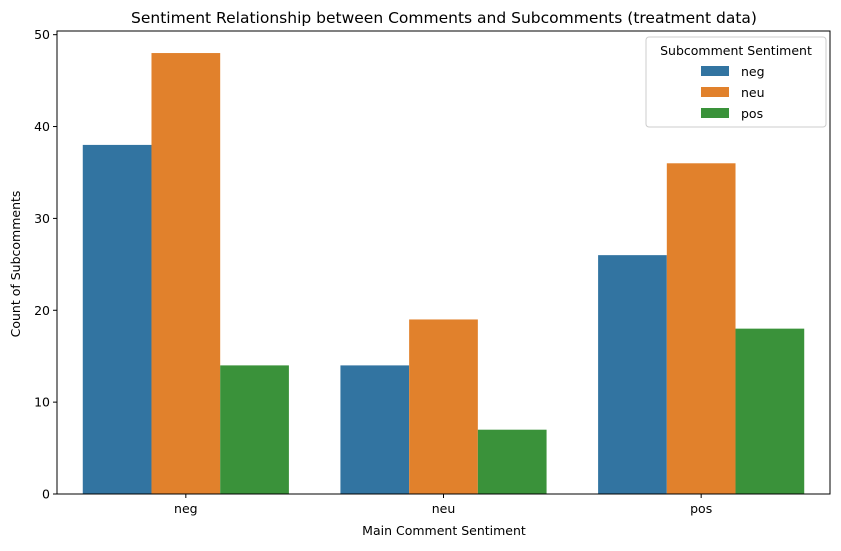  What do you see at coordinates (42, 402) in the screenshot?
I see `y-tick-label: 10` at bounding box center [42, 402].